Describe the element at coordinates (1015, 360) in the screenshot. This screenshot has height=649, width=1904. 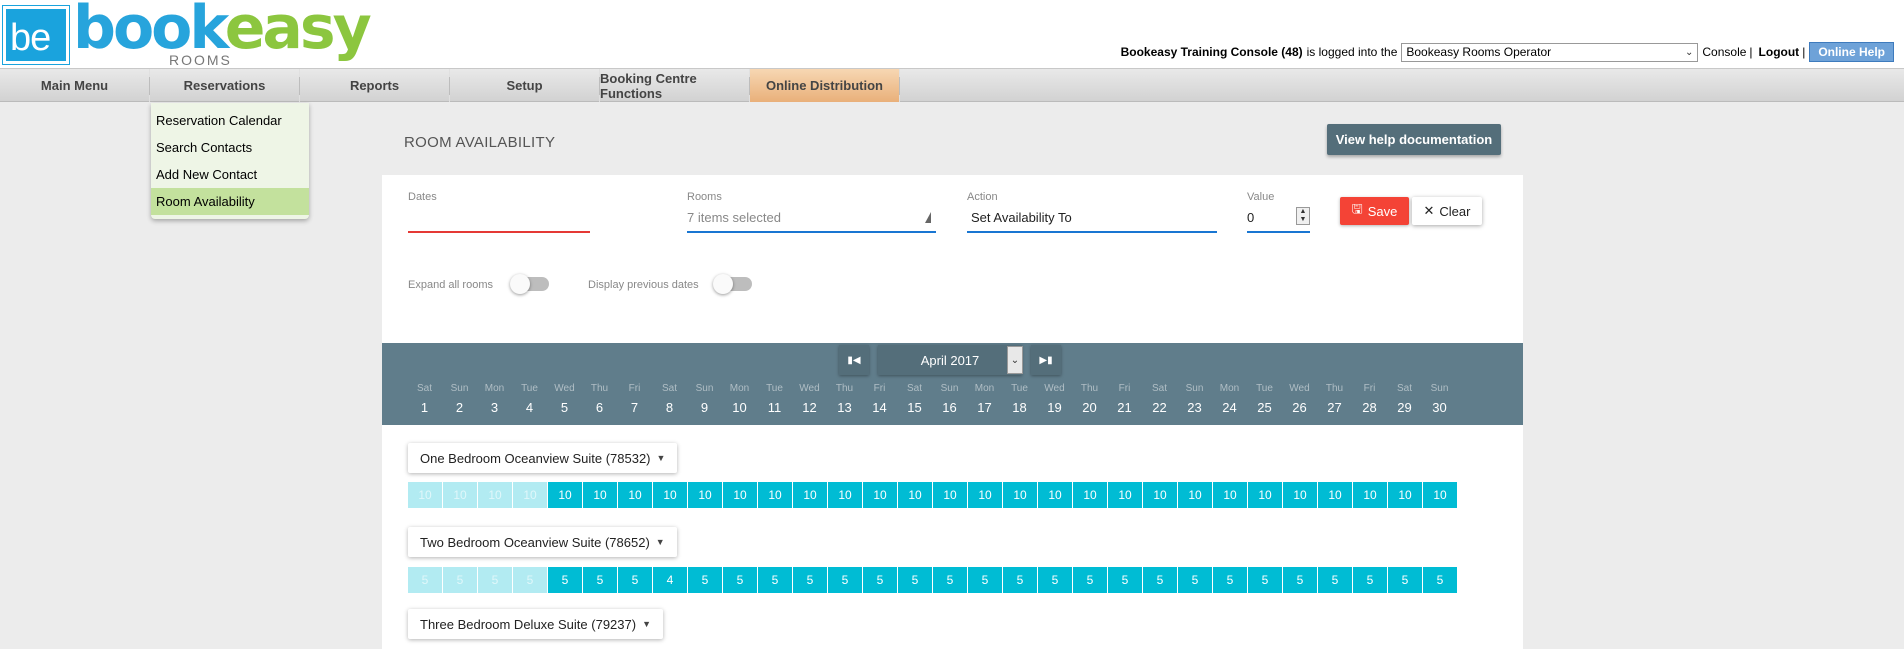
I see `chevron-down-icon: ⌄` at that location.